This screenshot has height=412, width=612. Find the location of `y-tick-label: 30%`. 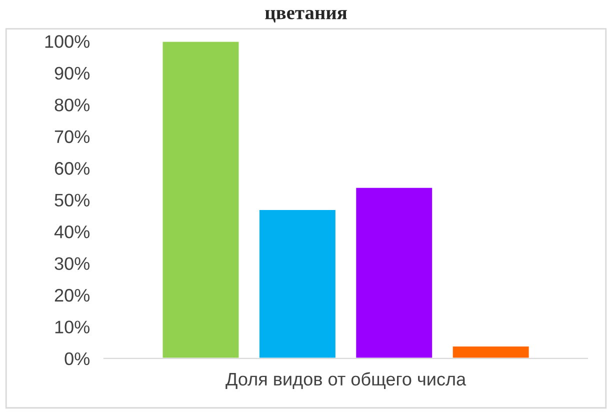

y-tick-label: 30% is located at coordinates (72, 263).